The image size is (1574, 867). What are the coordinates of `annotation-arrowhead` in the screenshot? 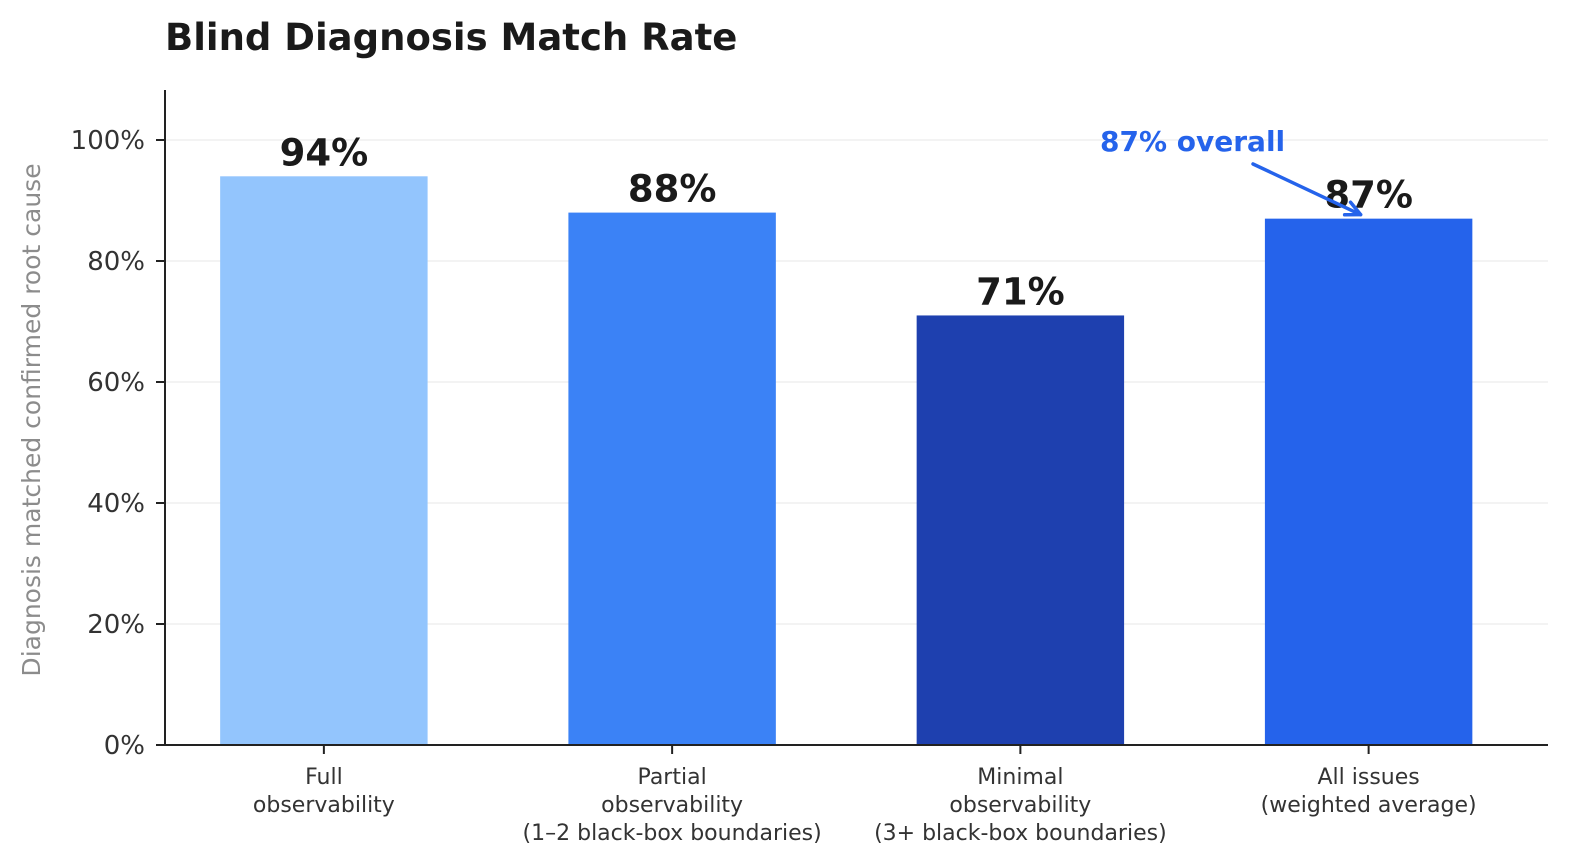 It's located at (1352, 208).